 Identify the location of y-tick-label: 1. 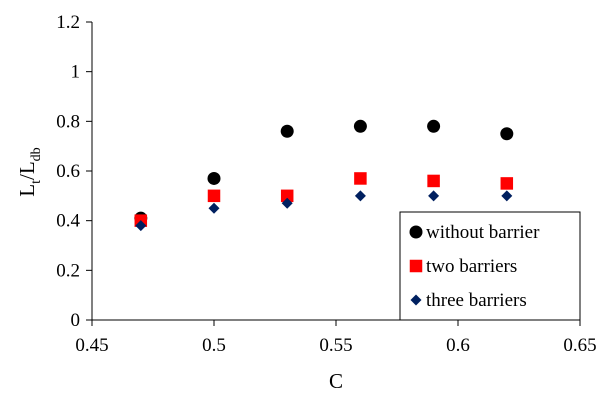
(76, 72).